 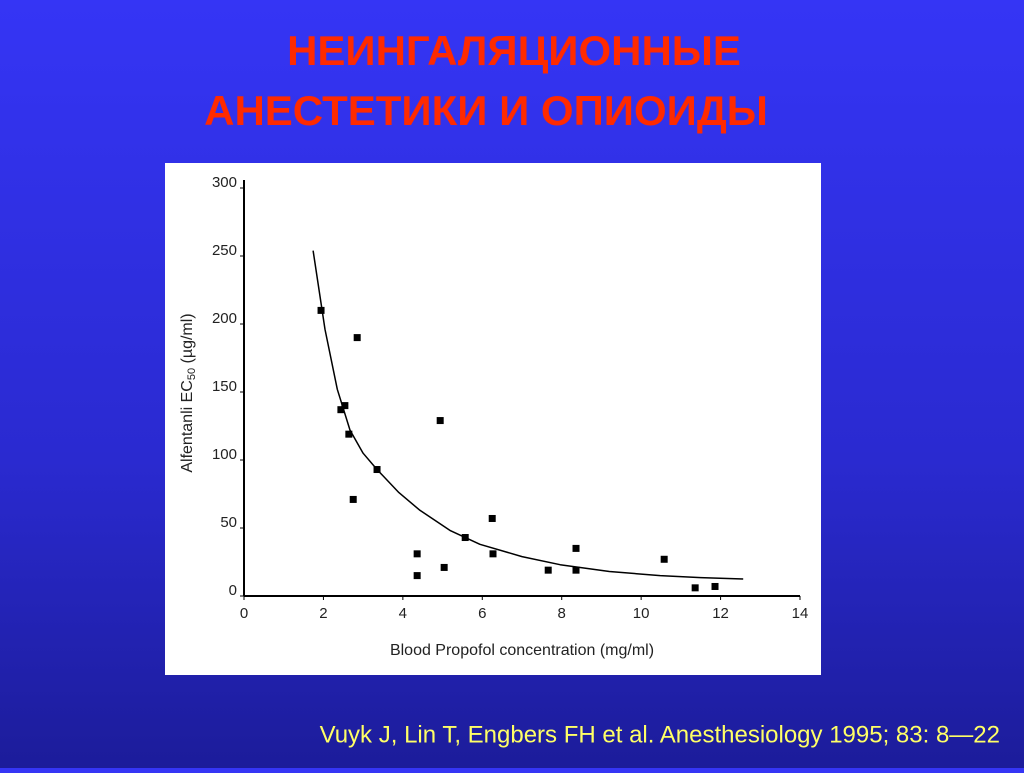 What do you see at coordinates (224, 454) in the screenshot?
I see `y-tick-label: 100` at bounding box center [224, 454].